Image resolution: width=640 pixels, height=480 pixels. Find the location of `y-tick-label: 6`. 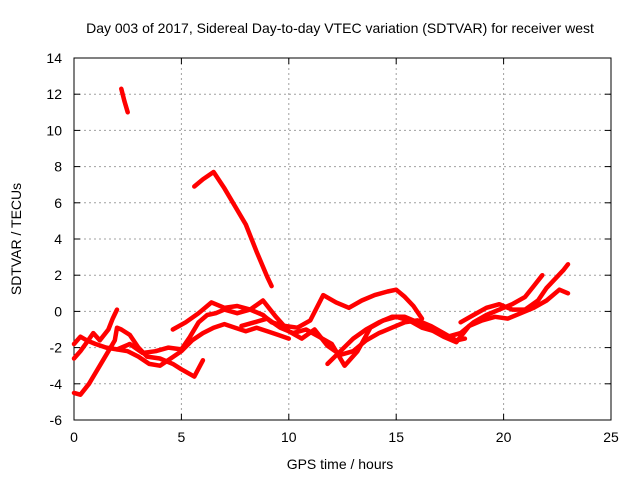

y-tick-label: 6 is located at coordinates (58, 203).